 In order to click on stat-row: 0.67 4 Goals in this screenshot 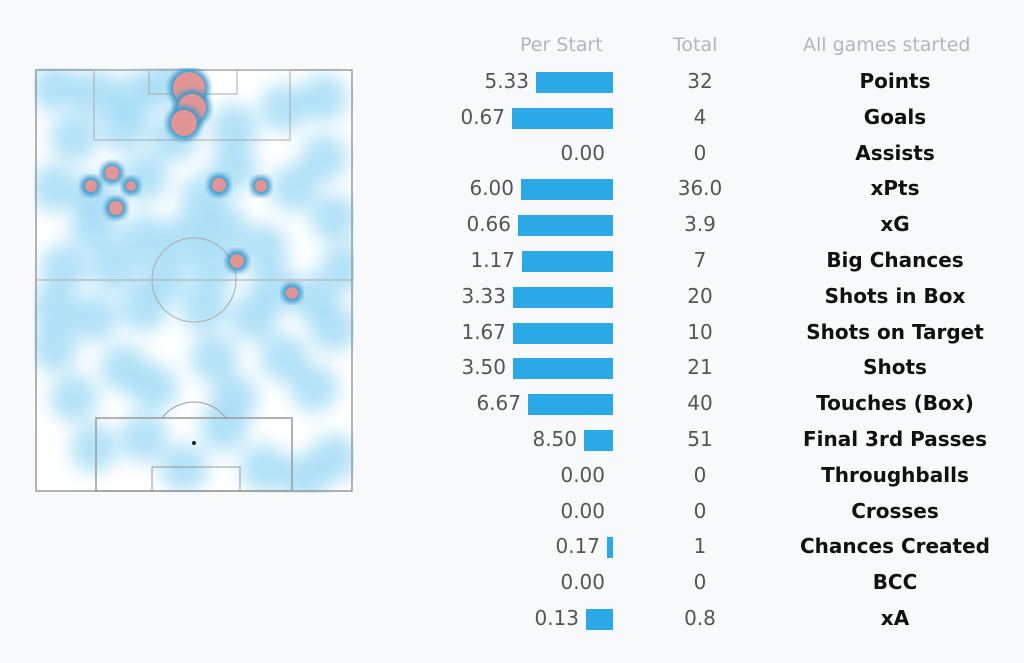, I will do `click(512, 117)`.